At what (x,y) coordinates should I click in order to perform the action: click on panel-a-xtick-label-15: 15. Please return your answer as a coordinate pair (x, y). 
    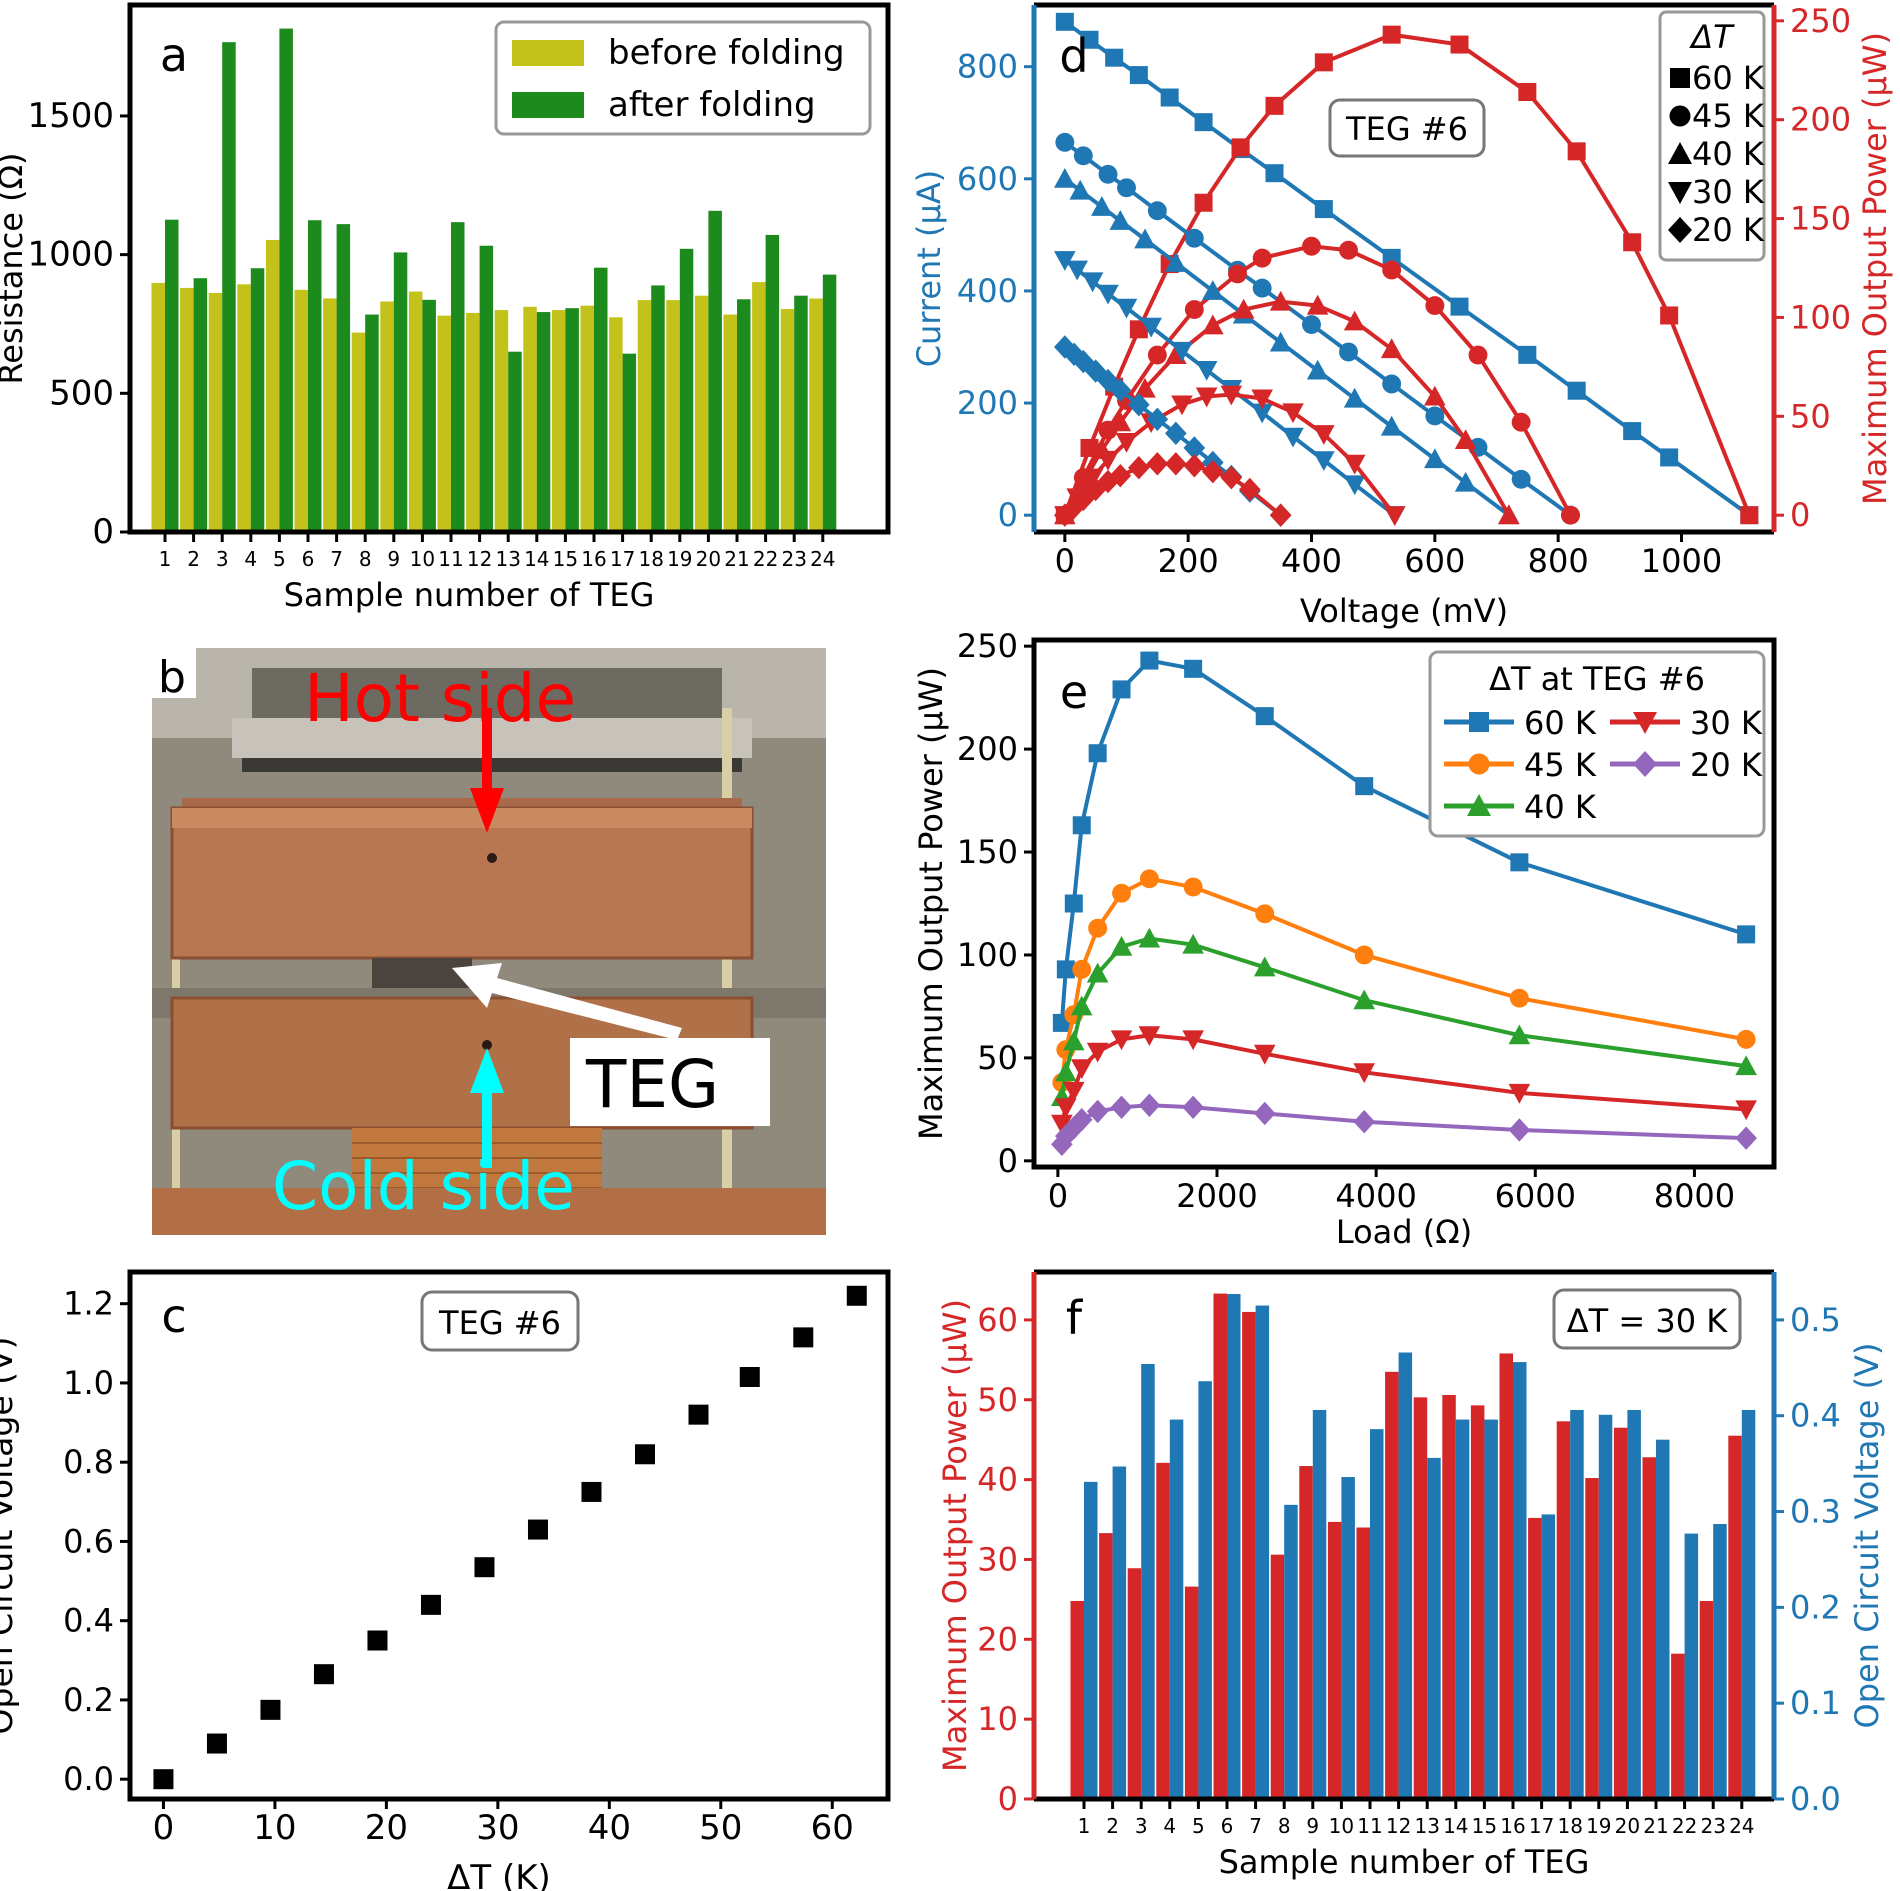
    Looking at the image, I should click on (565, 559).